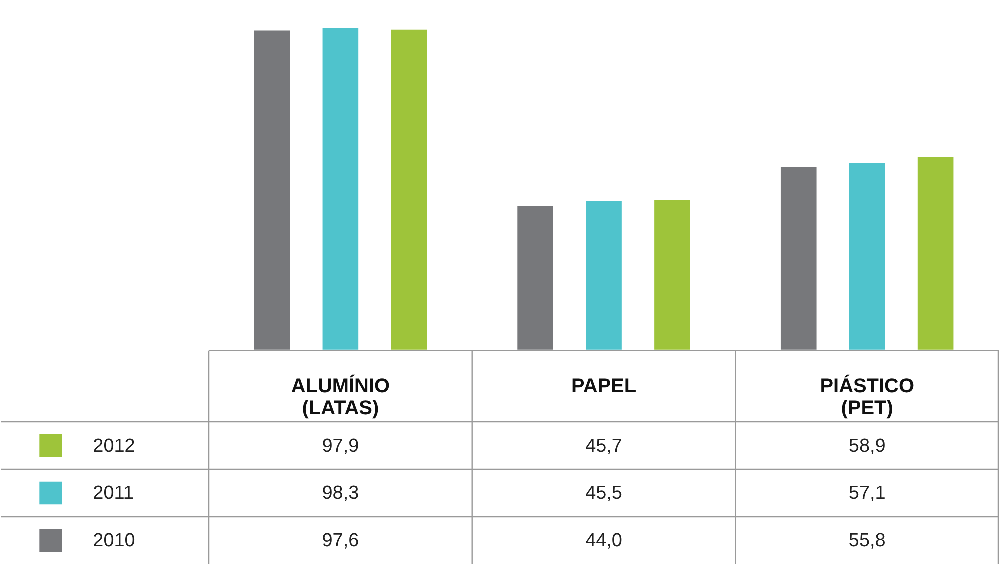 Image resolution: width=1000 pixels, height=564 pixels. I want to click on data-label: 44,0, so click(604, 541).